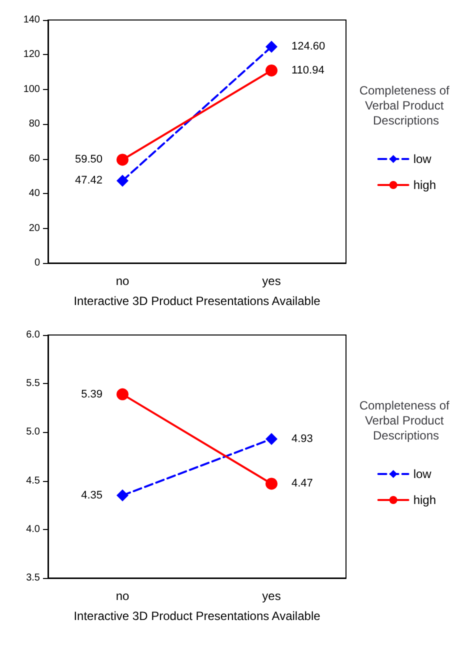 This screenshot has width=464, height=650. Describe the element at coordinates (34, 124) in the screenshot. I see `y-tick-label: 80` at that location.